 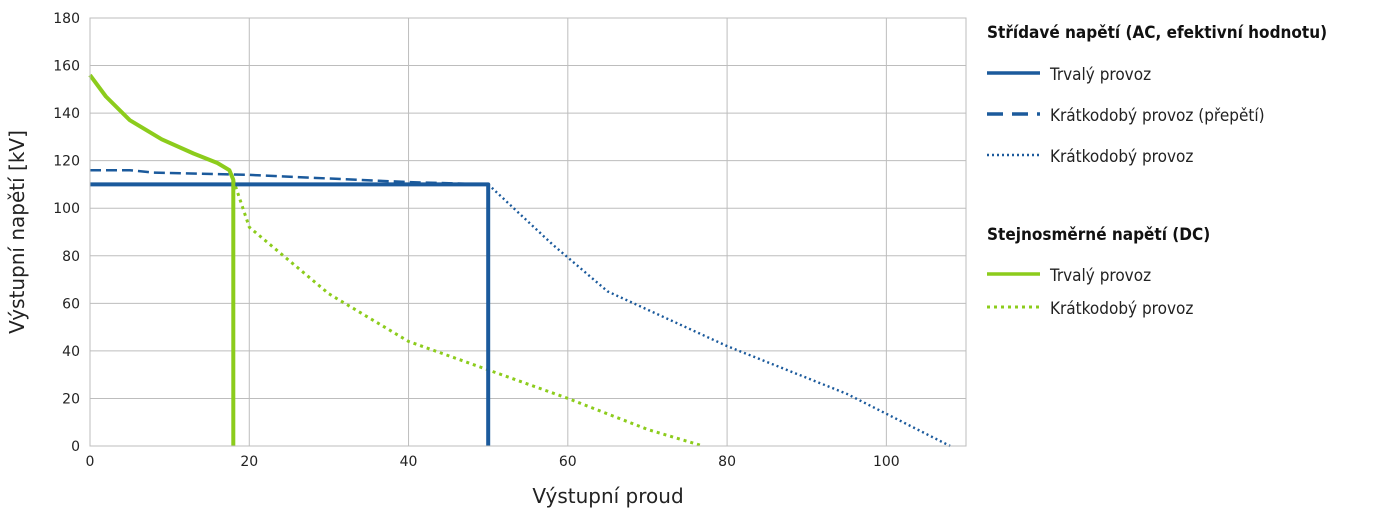 I want to click on legend-label-dc-short: Krátkodobý provoz, so click(x=1121, y=309).